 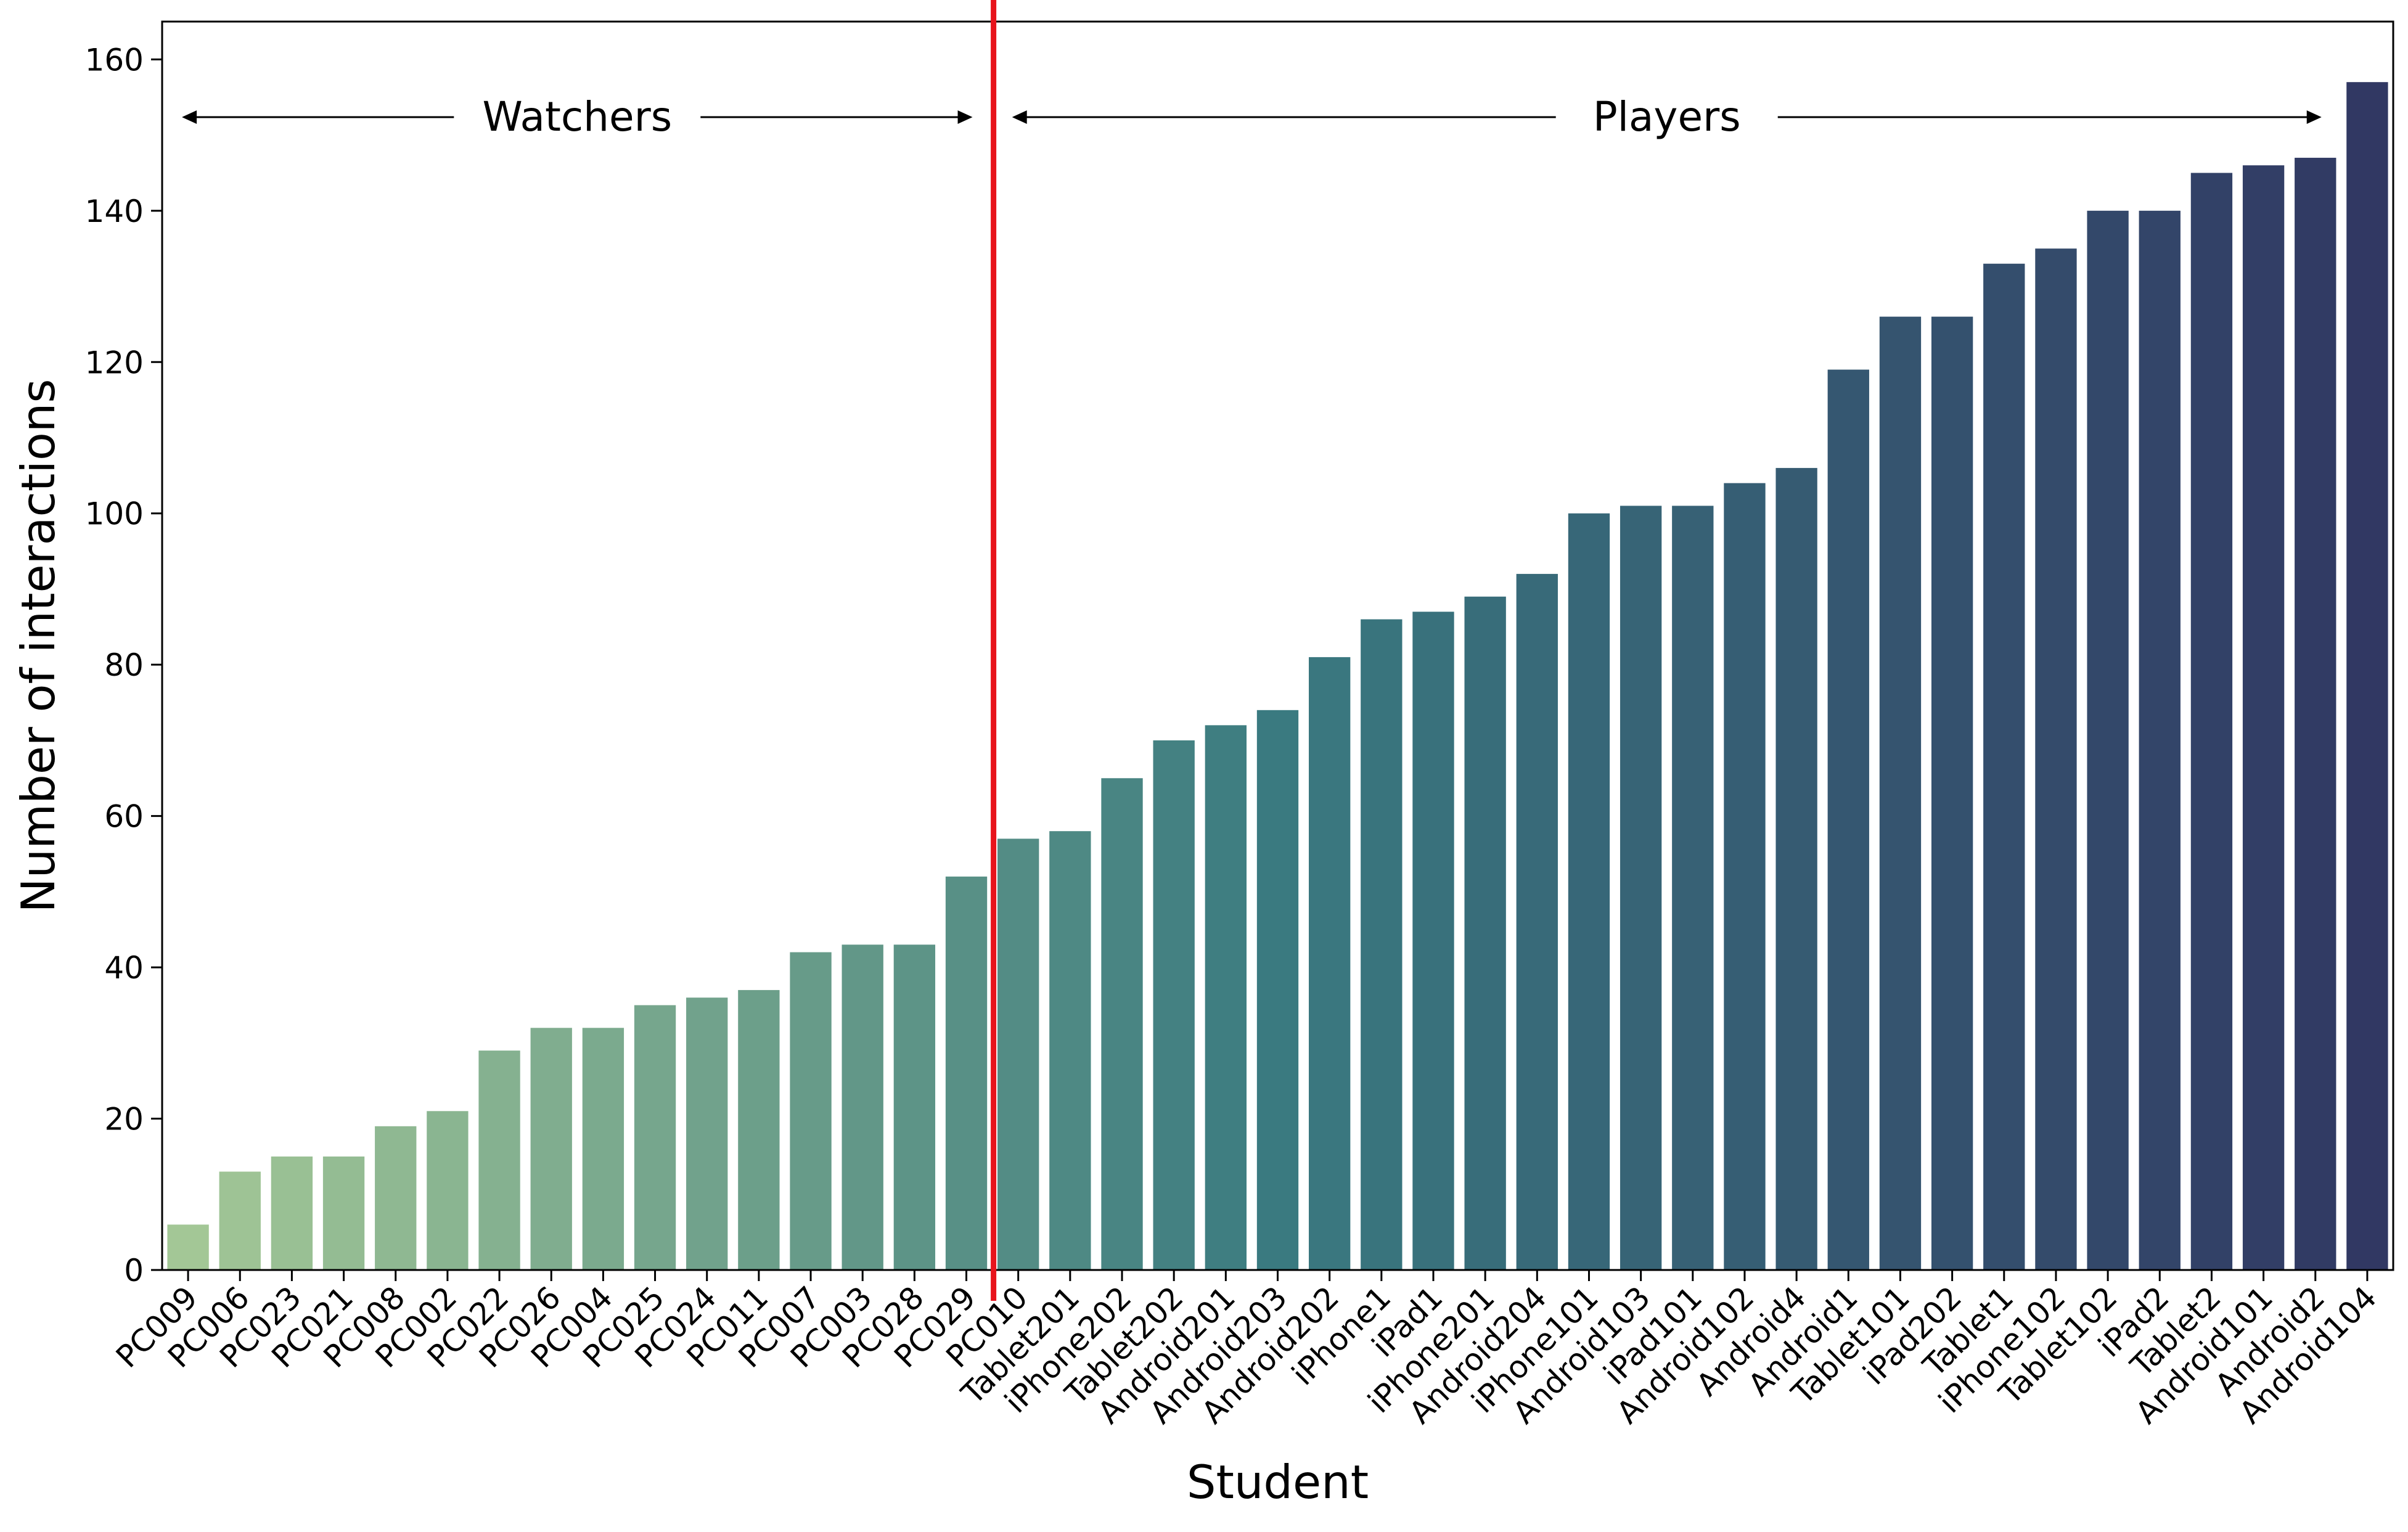 I want to click on bar-Android102, so click(x=1745, y=876).